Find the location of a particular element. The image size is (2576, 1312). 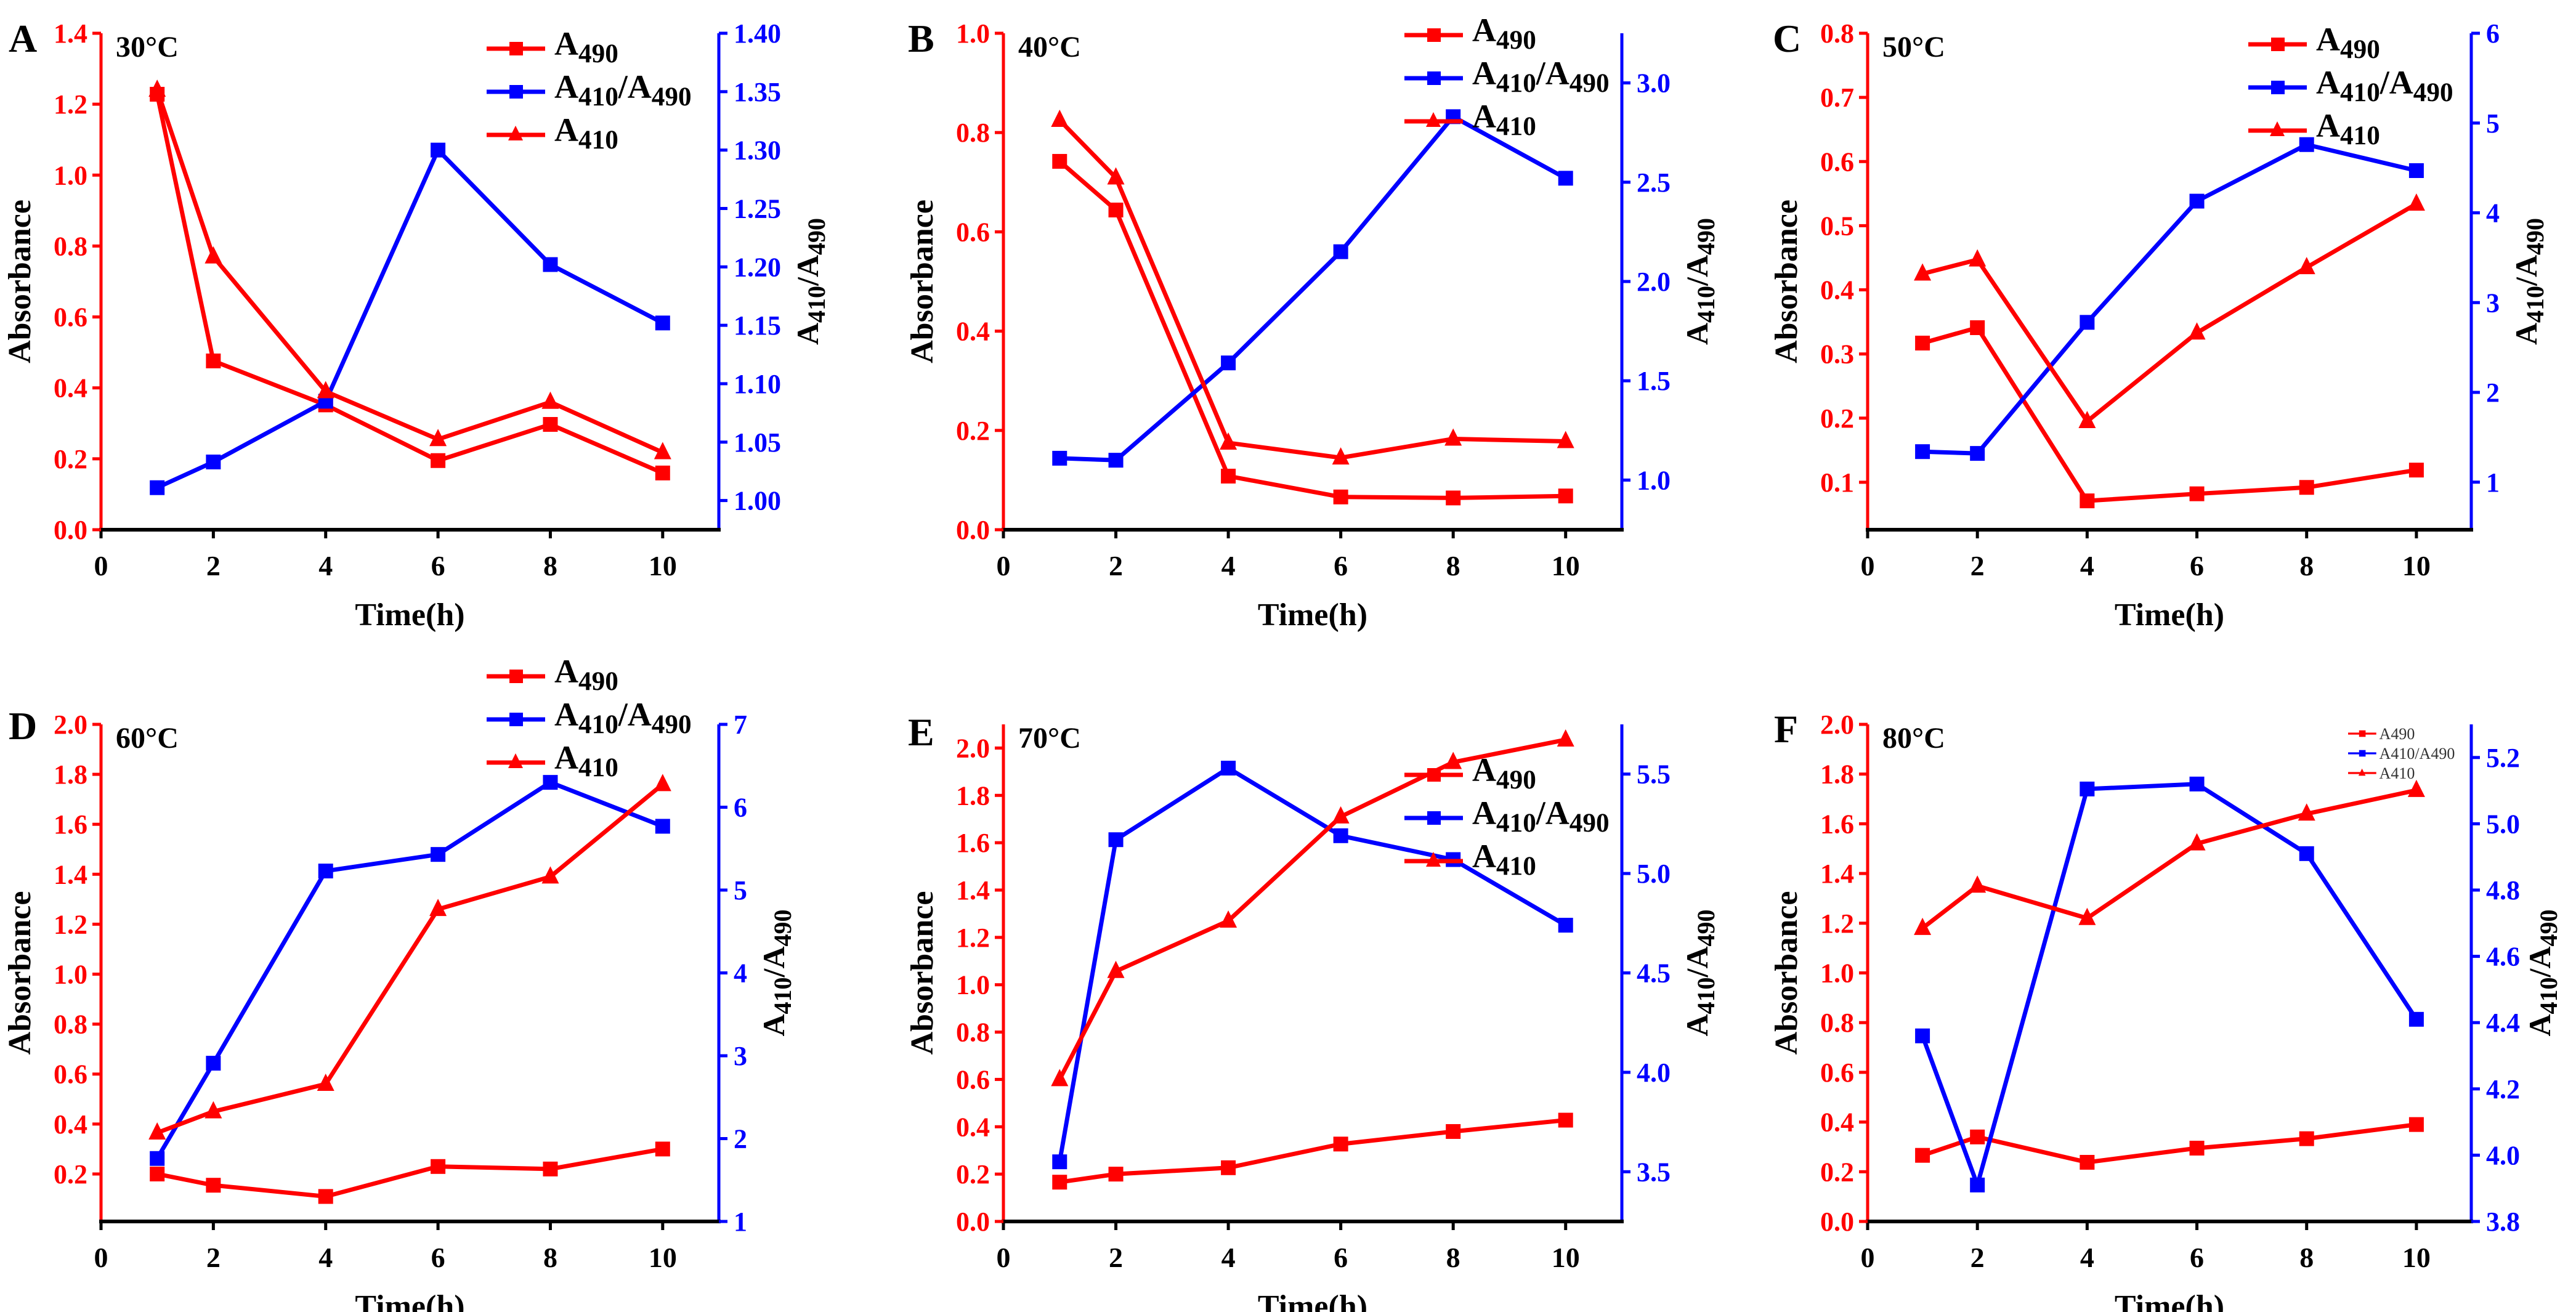

panel-letter: C is located at coordinates (1787, 39).